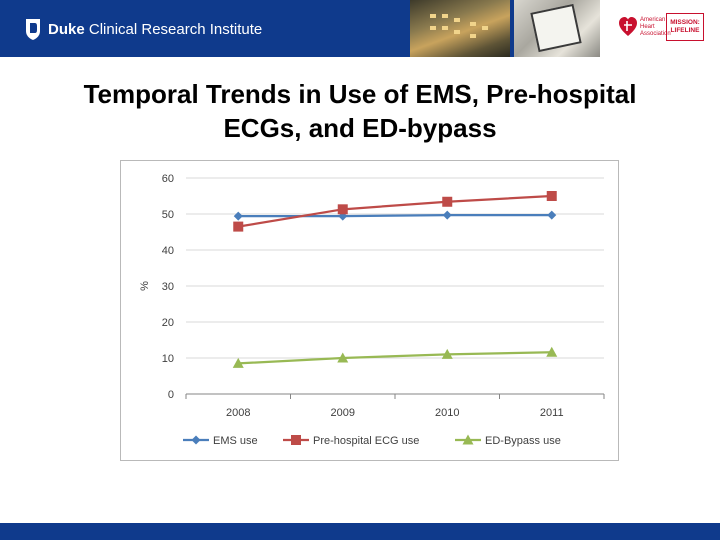  I want to click on y-tick-label: 0, so click(171, 395).